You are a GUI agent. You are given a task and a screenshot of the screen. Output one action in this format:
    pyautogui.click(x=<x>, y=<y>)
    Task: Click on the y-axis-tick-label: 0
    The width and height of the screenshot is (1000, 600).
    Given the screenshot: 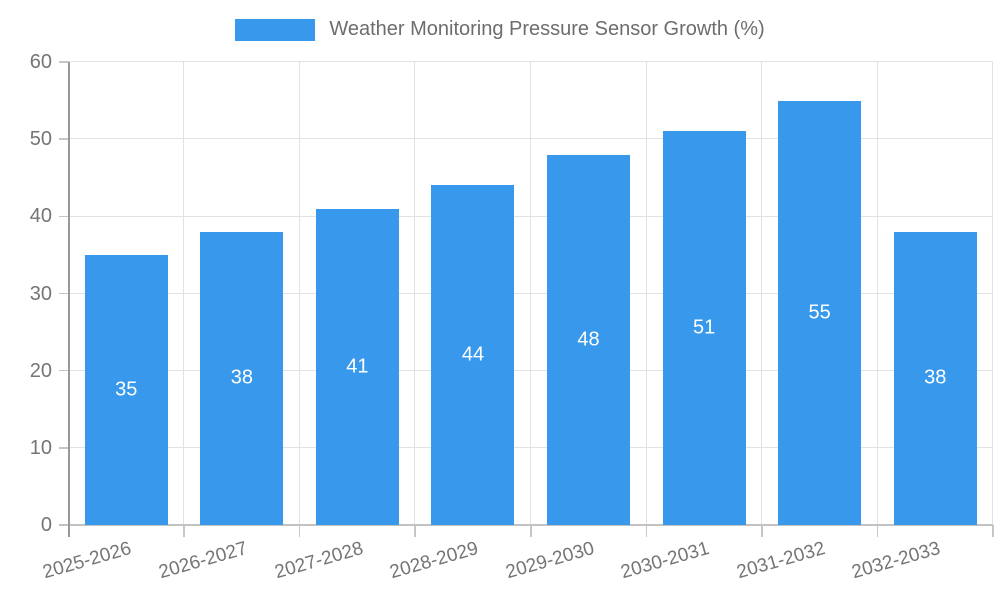 What is the action you would take?
    pyautogui.click(x=46, y=525)
    